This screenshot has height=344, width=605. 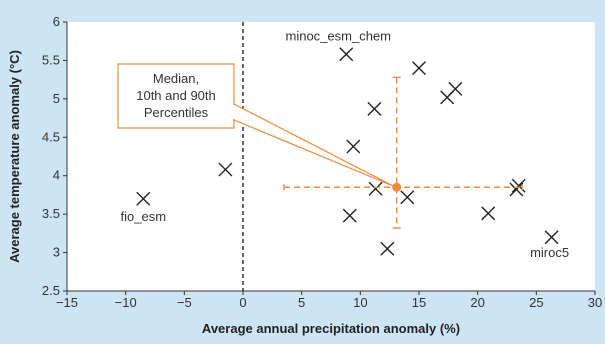 What do you see at coordinates (176, 78) in the screenshot?
I see `callout-text-line: Median,` at bounding box center [176, 78].